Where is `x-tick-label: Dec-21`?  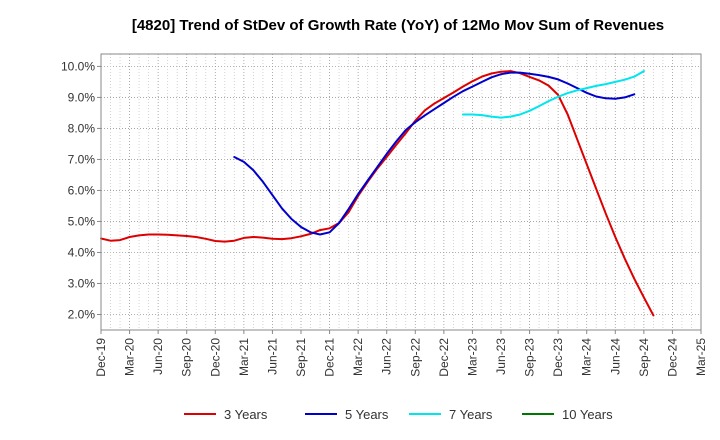
x-tick-label: Dec-21 is located at coordinates (330, 357).